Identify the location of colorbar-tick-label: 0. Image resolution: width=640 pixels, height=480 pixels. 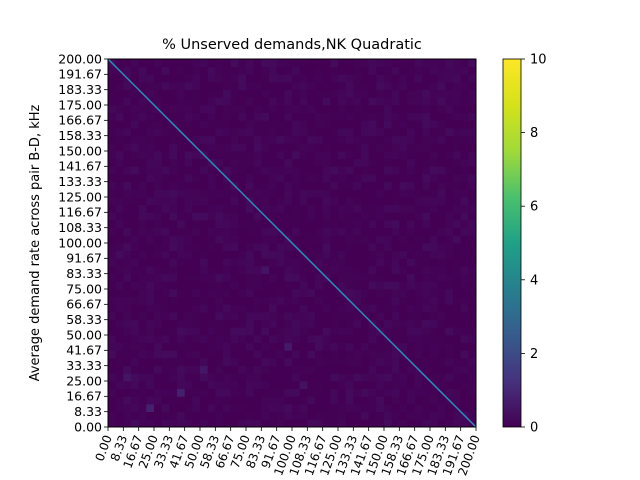
(534, 428).